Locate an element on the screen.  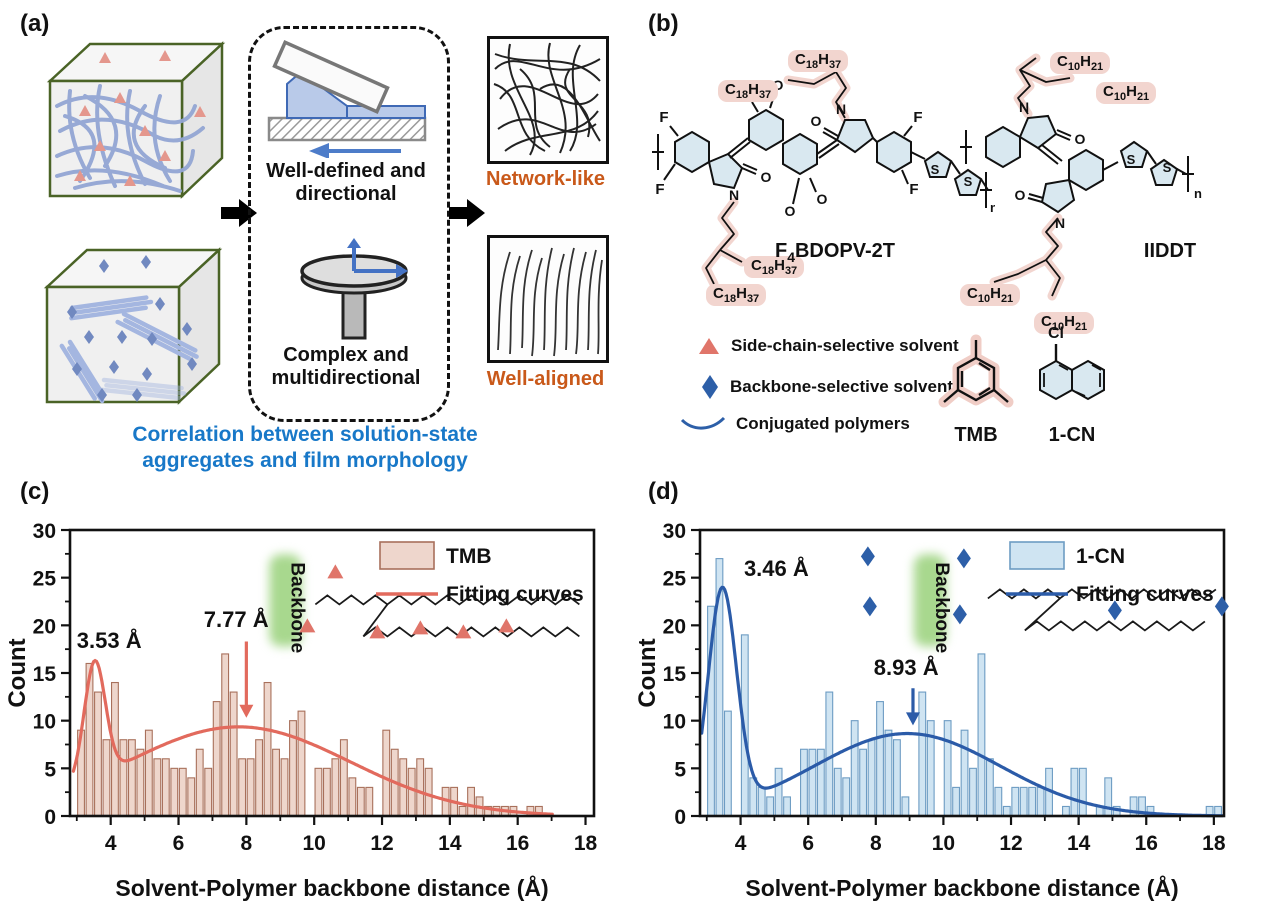
result-bottom-label: Well-aligned is located at coordinates (545, 379).